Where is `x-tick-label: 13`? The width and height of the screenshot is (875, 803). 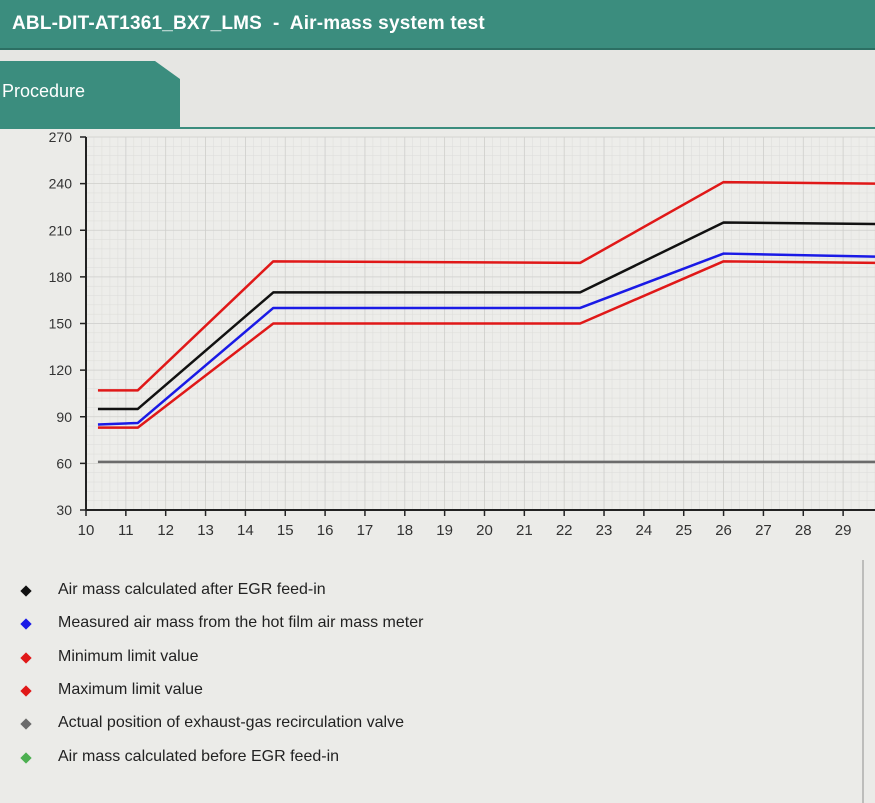 x-tick-label: 13 is located at coordinates (205, 530).